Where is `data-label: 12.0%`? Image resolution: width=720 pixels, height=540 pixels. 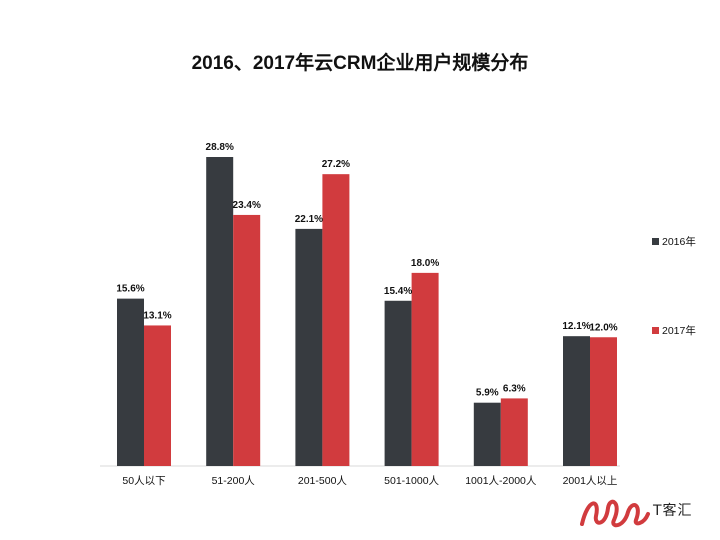
data-label: 12.0% is located at coordinates (603, 327).